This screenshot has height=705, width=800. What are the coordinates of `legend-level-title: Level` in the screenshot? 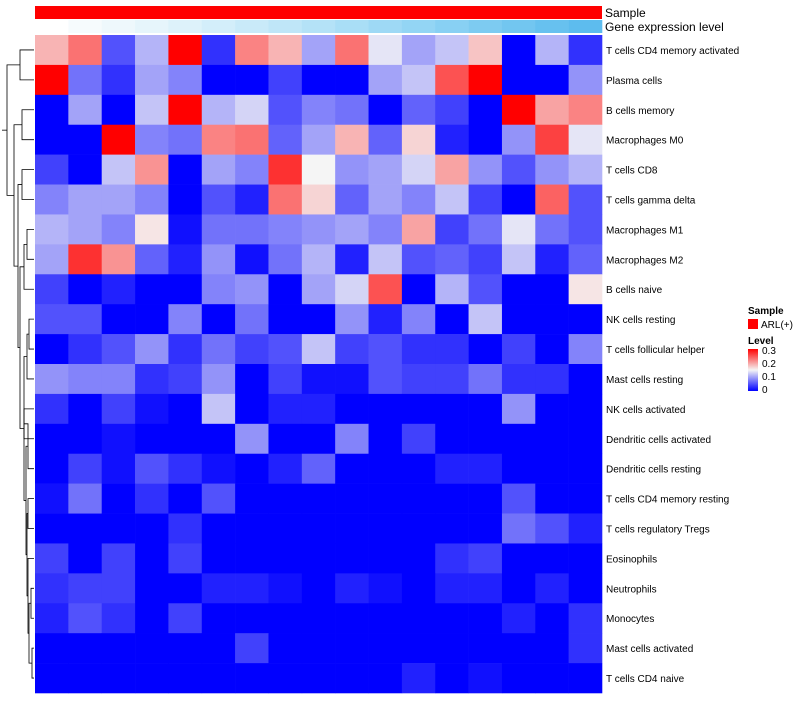 It's located at (761, 341).